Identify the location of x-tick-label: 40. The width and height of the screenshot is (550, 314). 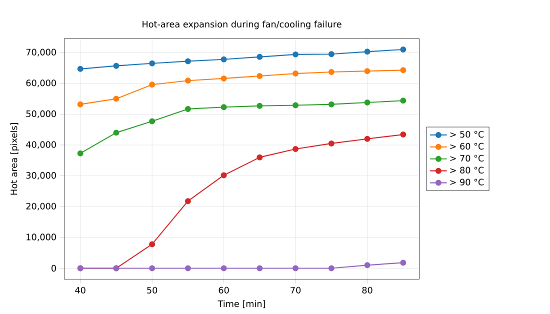
(80, 290).